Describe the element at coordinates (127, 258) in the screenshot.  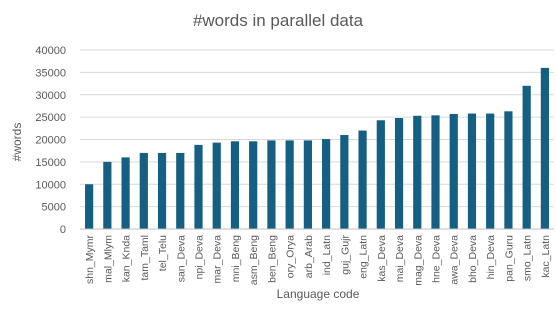
I see `x-tick-label: kan_Knda` at that location.